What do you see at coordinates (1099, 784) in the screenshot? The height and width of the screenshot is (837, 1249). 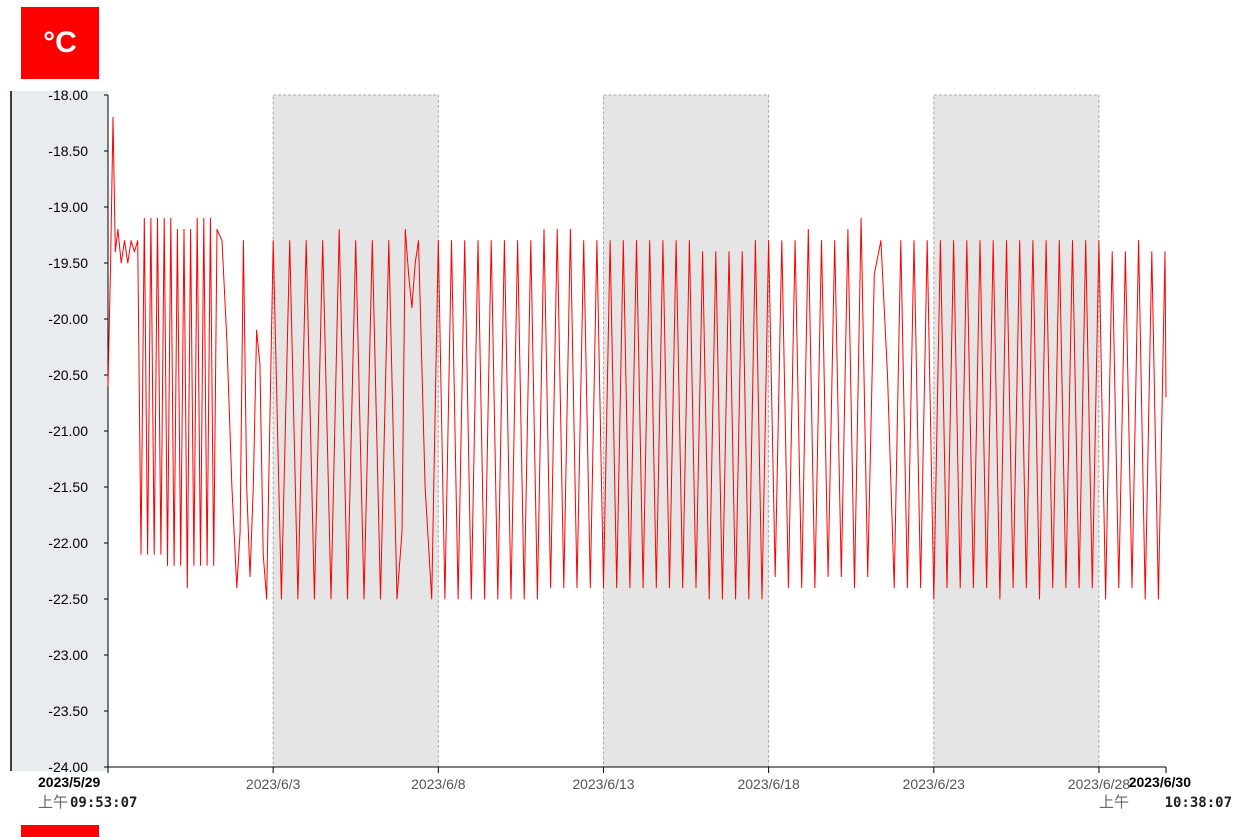 I see `x-tick-label: 2023/6/28` at bounding box center [1099, 784].